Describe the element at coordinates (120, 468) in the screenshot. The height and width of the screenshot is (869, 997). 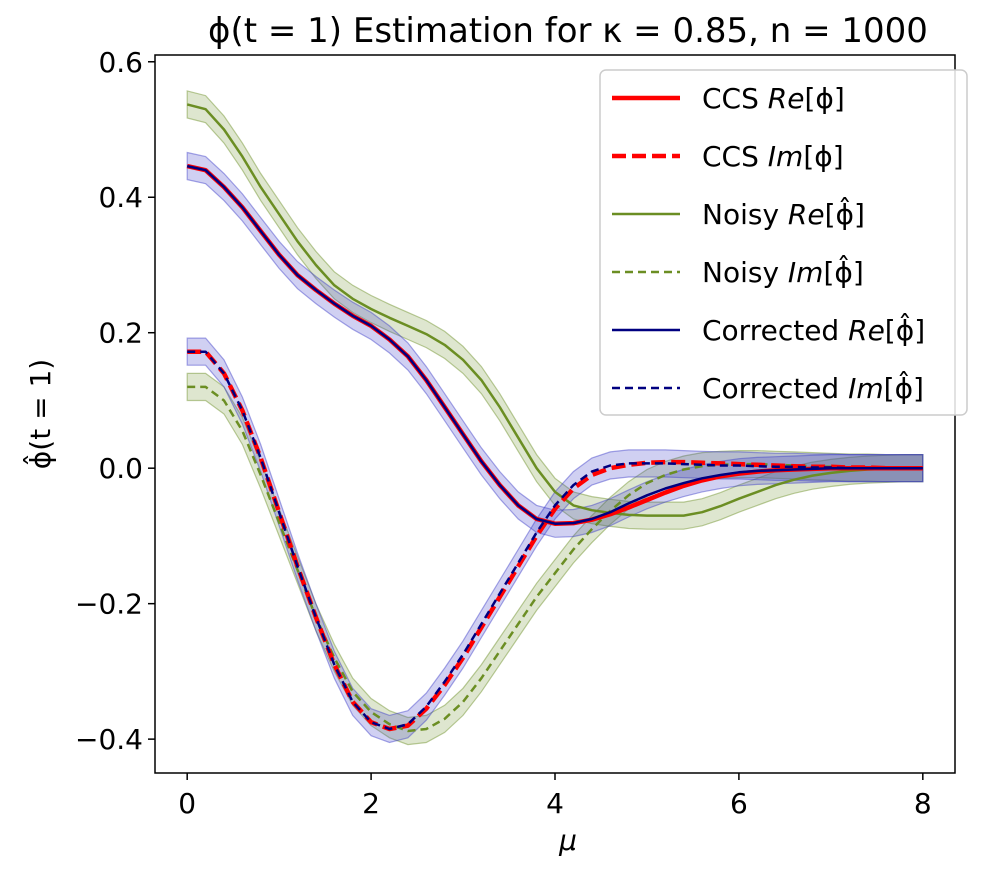
I see `y-tick-label: 0.0` at that location.